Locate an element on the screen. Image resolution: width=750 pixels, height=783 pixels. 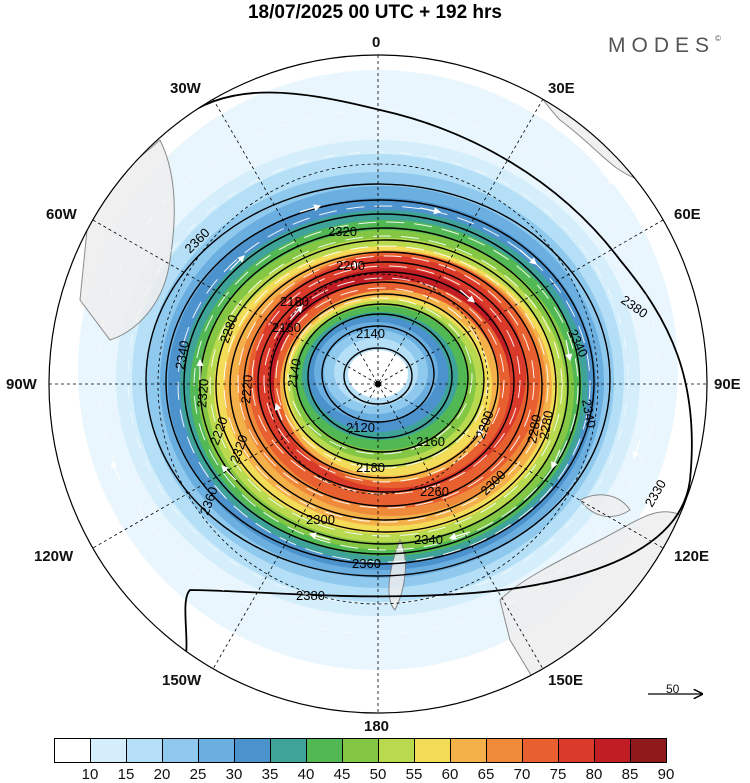
lon-label-120e: 120E is located at coordinates (692, 556).